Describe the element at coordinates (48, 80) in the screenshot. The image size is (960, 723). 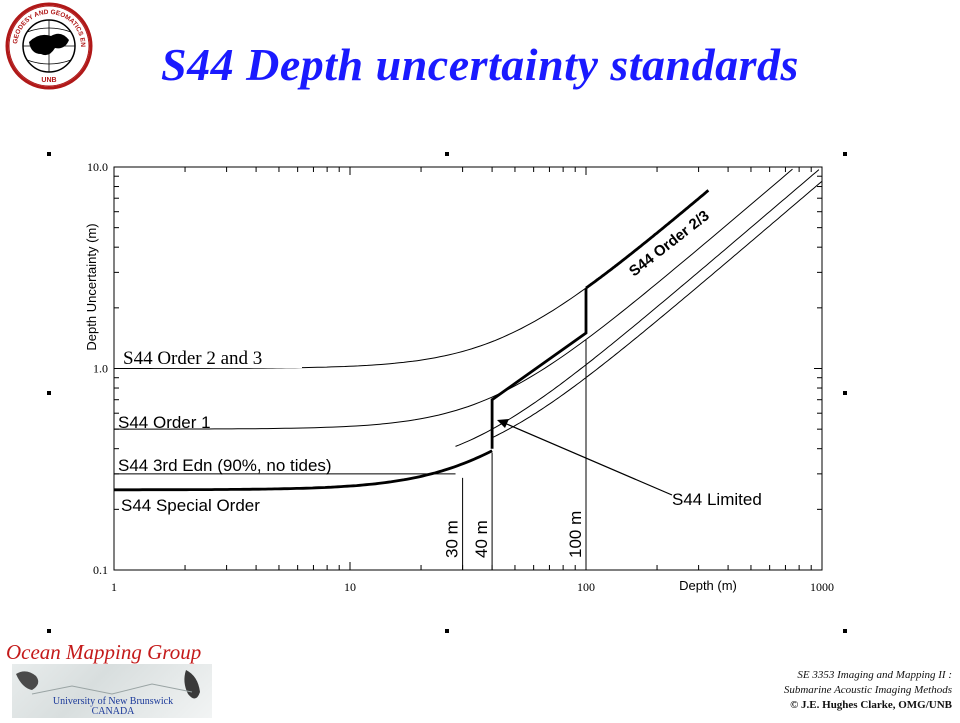
I see `logo-text-bottom: UNB` at that location.